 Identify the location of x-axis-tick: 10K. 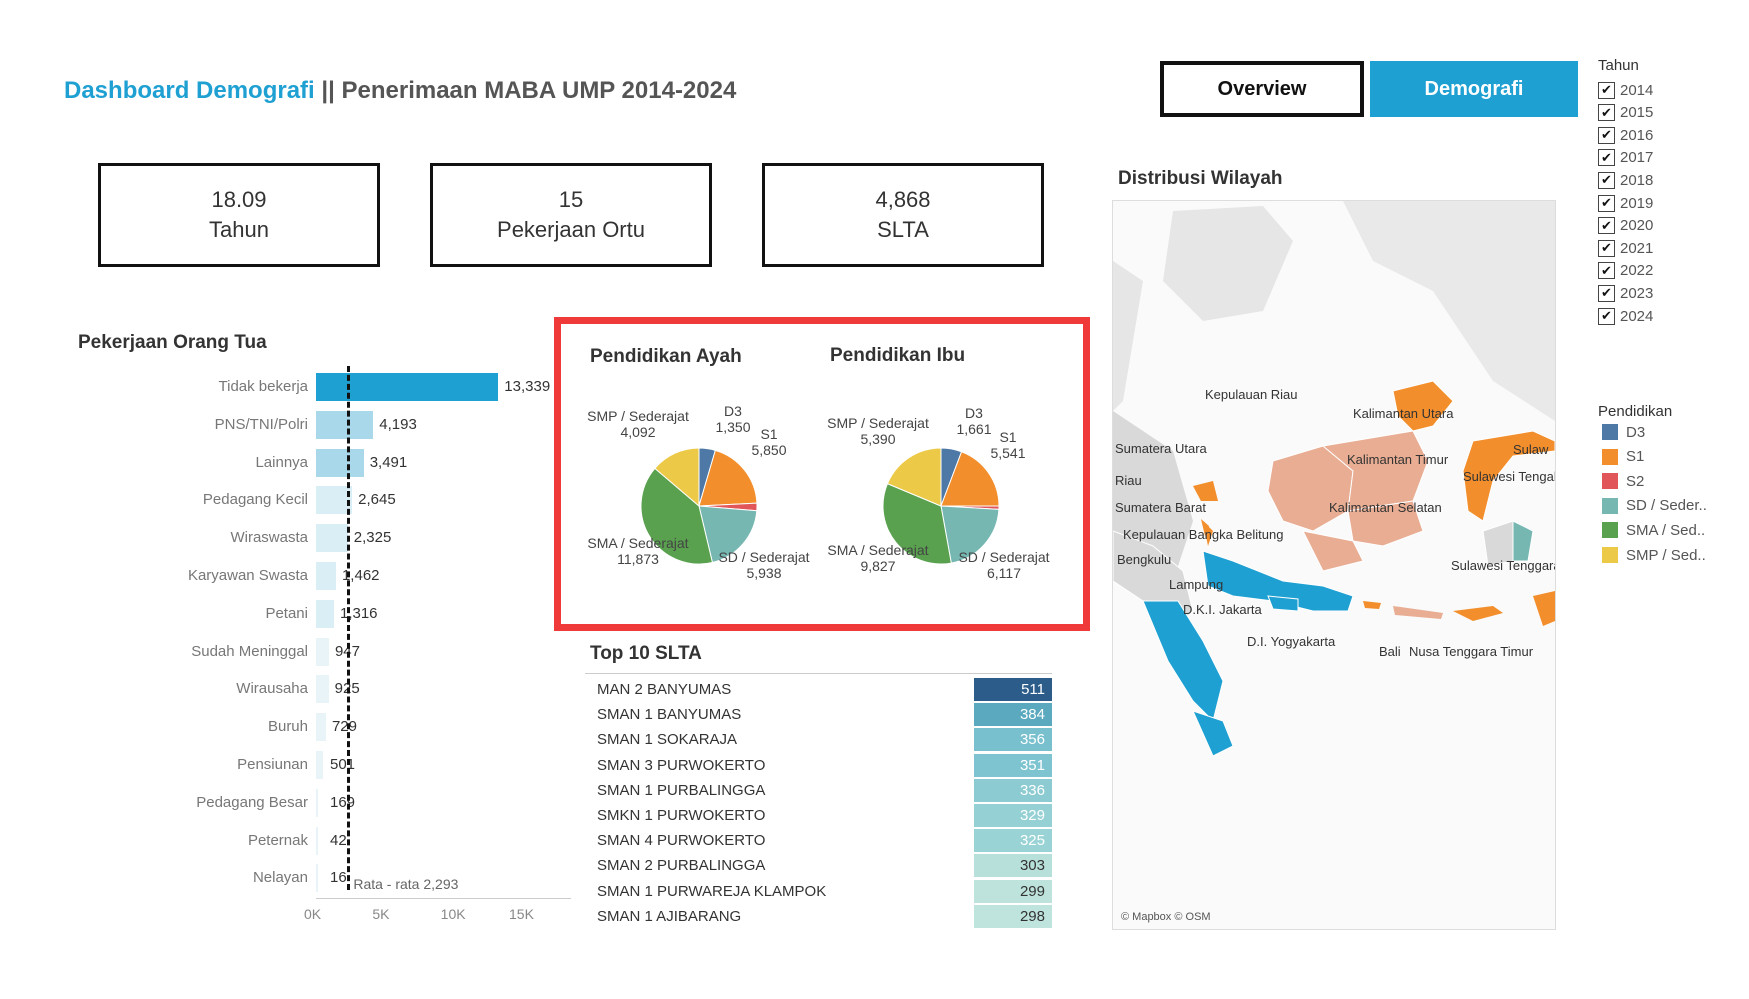
(453, 914).